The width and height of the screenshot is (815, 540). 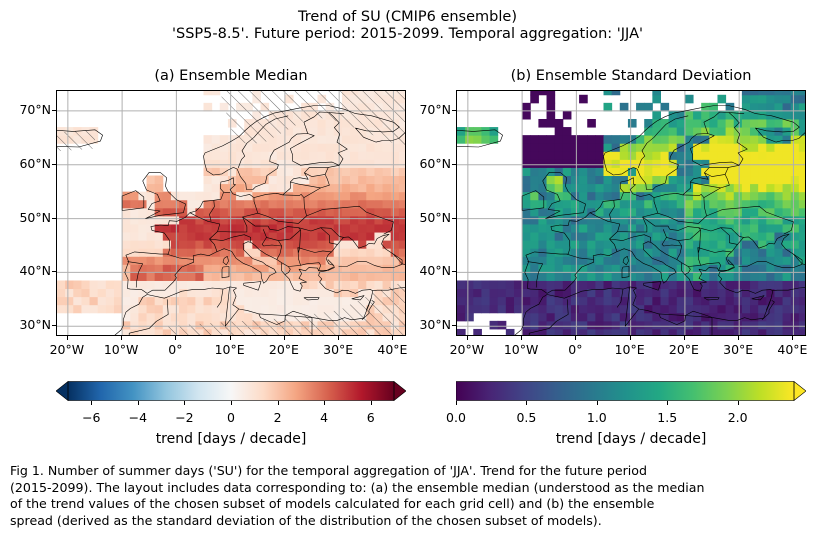 What do you see at coordinates (231, 76) in the screenshot?
I see `panel-a-title: (a) Ensemble Median` at bounding box center [231, 76].